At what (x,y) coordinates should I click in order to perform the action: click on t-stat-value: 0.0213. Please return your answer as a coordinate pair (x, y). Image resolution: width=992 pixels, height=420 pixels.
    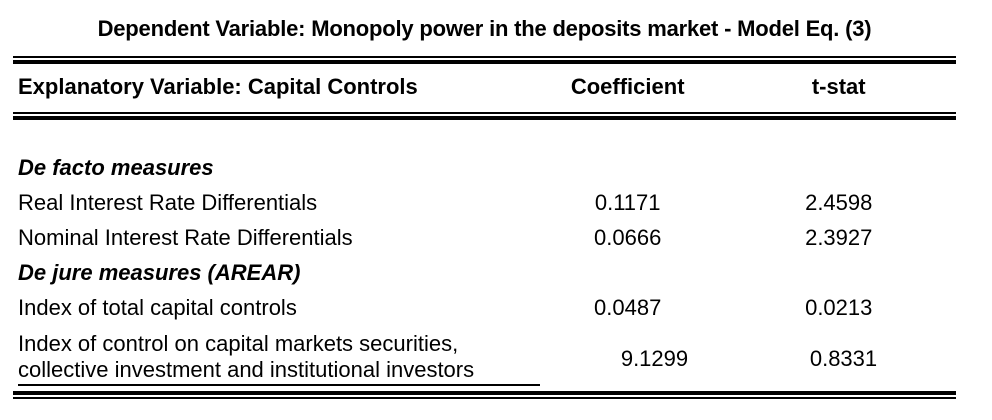
    Looking at the image, I should click on (839, 307).